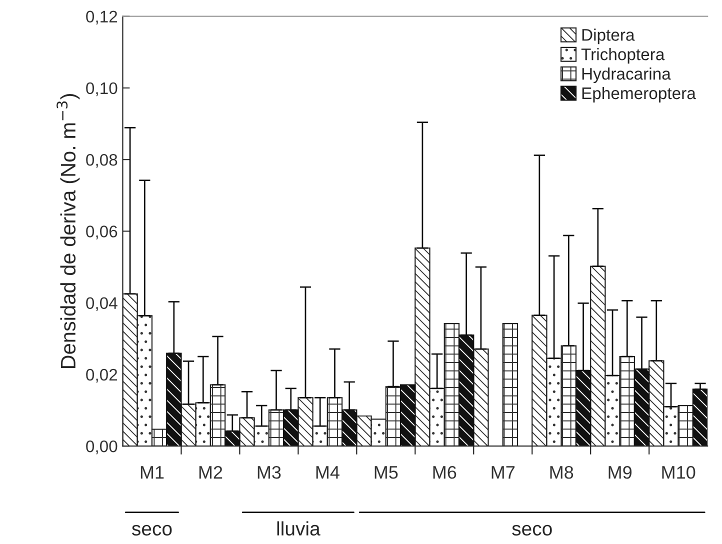  I want to click on x-tick-label: M2, so click(210, 472).